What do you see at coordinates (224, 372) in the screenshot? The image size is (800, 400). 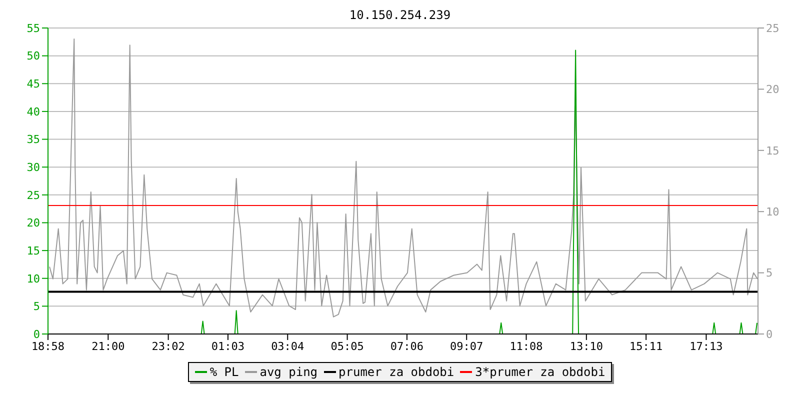 I see `legend-label: % PL` at bounding box center [224, 372].